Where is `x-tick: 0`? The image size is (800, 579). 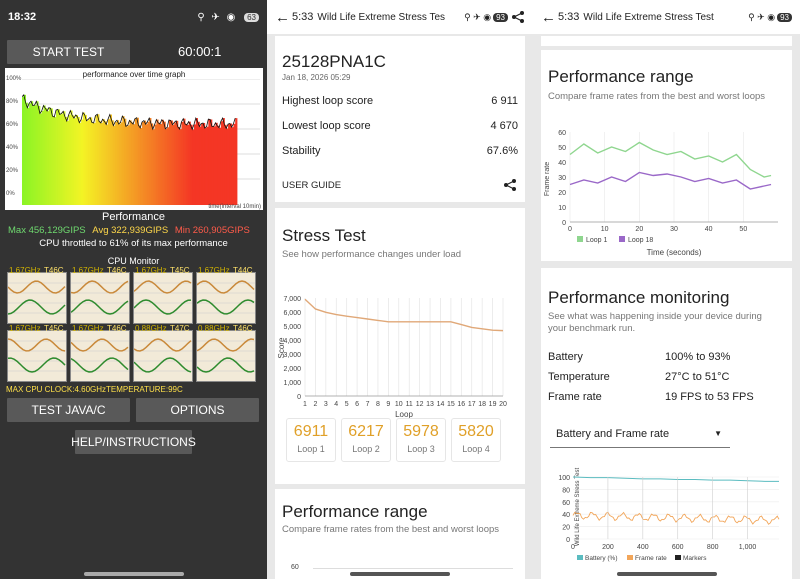 x-tick: 0 is located at coordinates (570, 229).